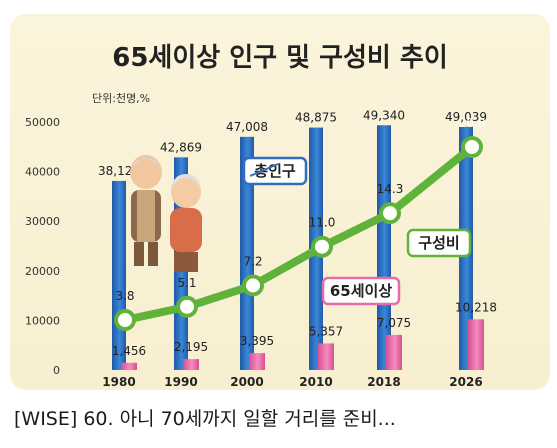 Image resolution: width=557 pixels, height=448 pixels. What do you see at coordinates (56, 370) in the screenshot?
I see `y-tick-label: 0` at bounding box center [56, 370].